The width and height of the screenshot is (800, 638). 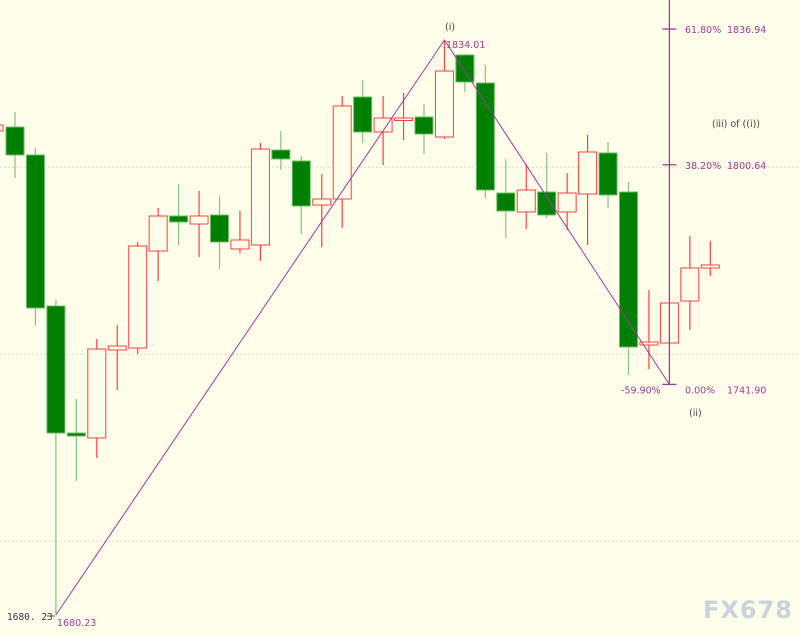 I want to click on fib-level-value: 1800.64, so click(x=746, y=166).